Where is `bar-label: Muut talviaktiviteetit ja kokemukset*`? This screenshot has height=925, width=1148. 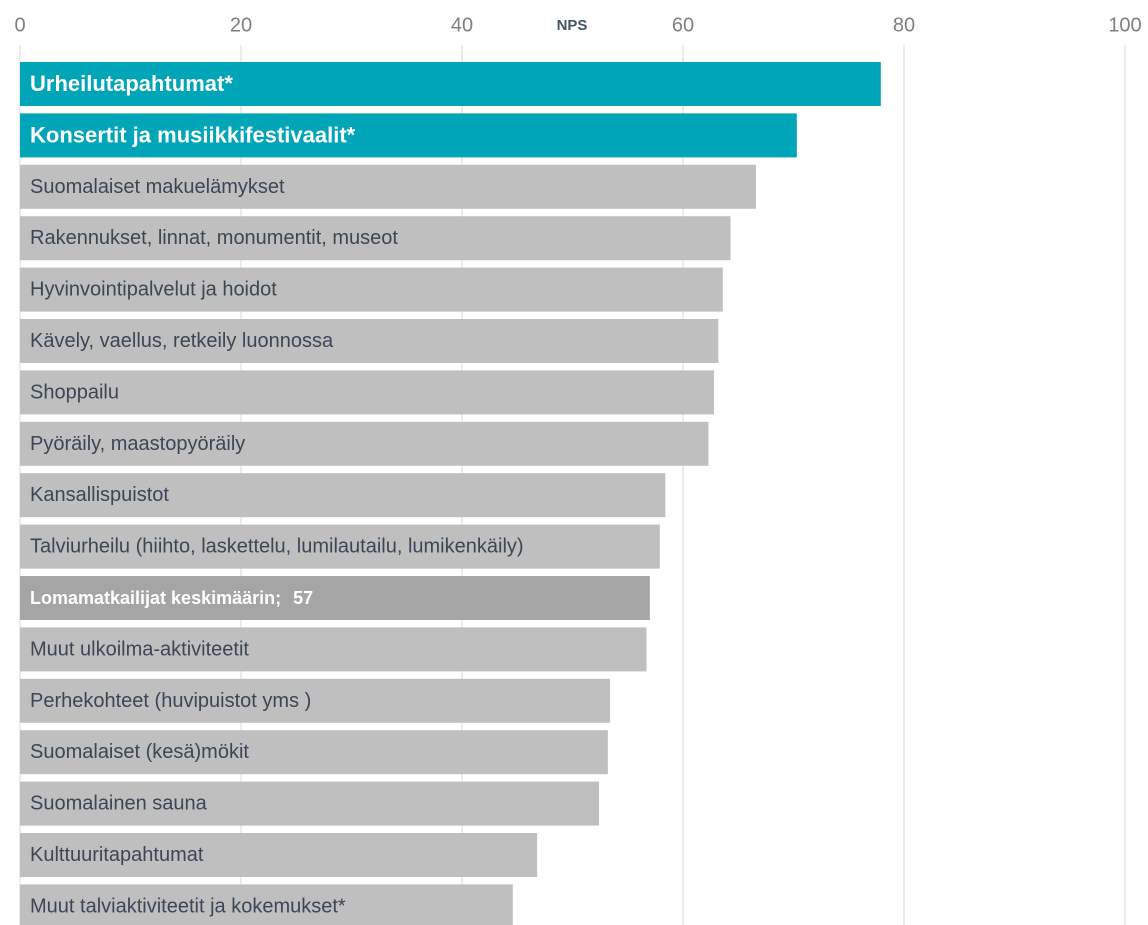
bar-label: Muut talviaktiviteetit ja kokemukset* is located at coordinates (188, 907).